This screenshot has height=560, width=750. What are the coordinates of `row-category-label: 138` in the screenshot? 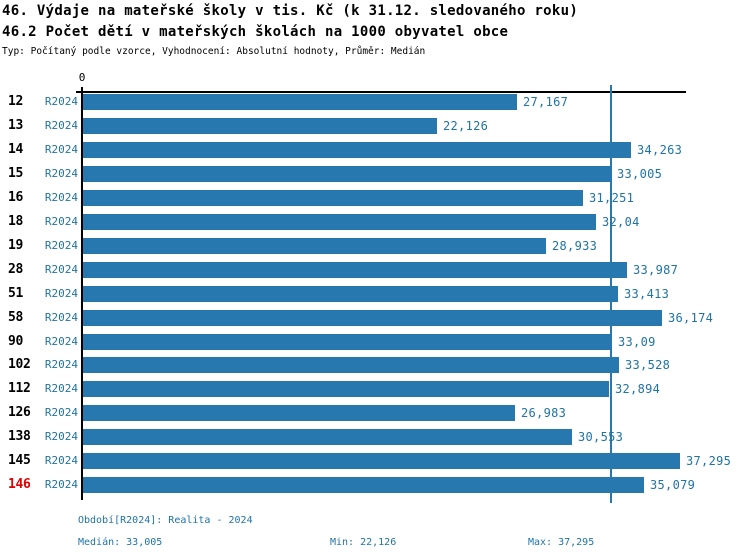 It's located at (19, 436).